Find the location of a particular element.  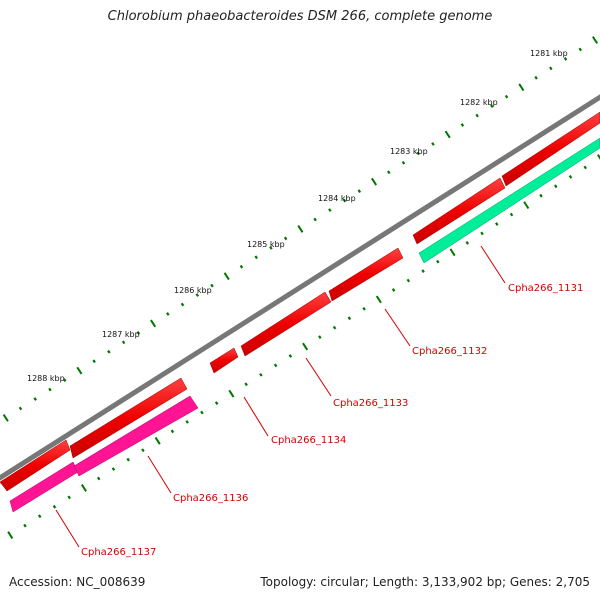

kbp-label: 1286 kbp is located at coordinates (193, 290).